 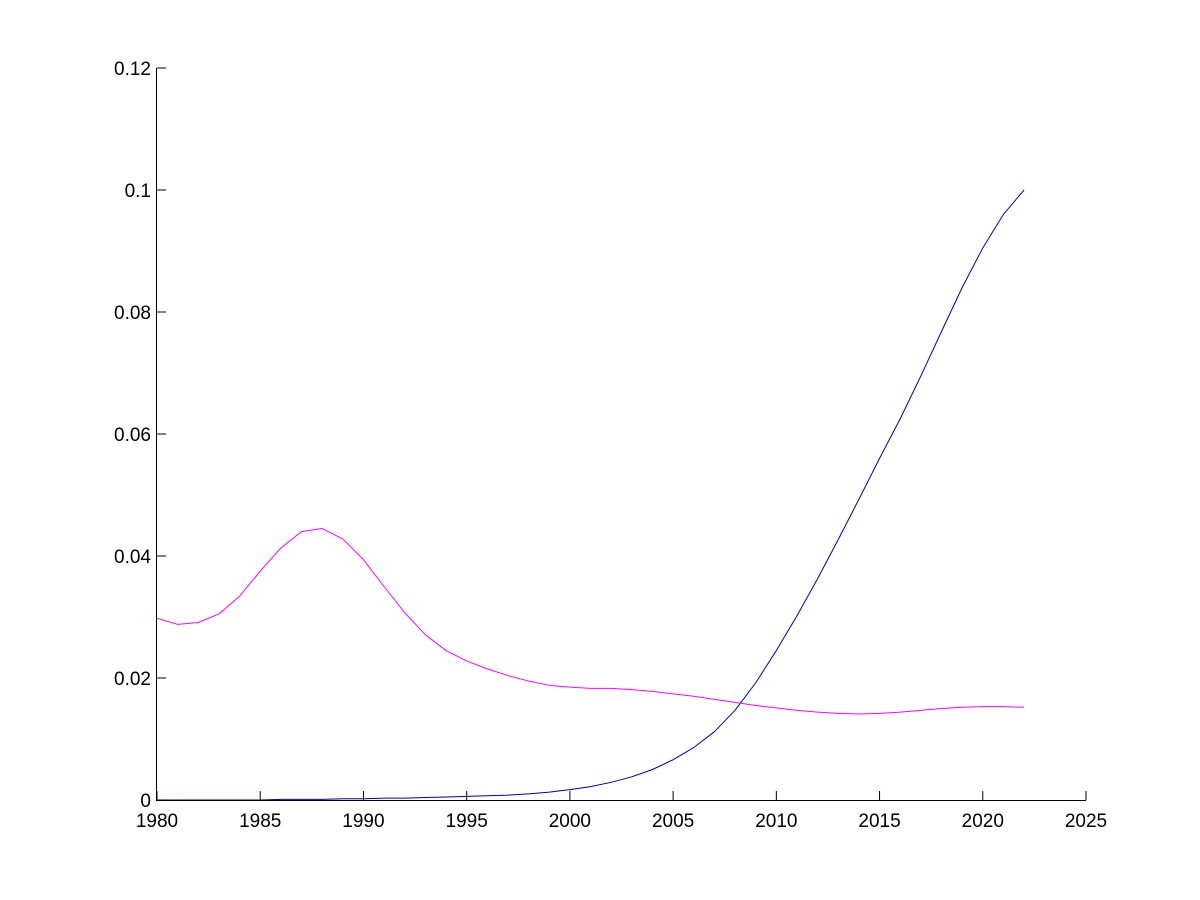 What do you see at coordinates (157, 821) in the screenshot?
I see `x-tick-label: 1980` at bounding box center [157, 821].